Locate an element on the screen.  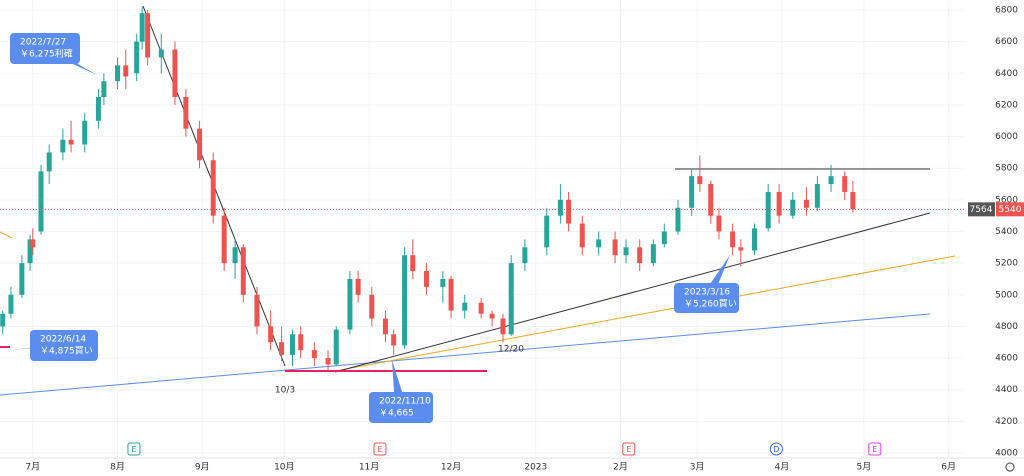
x-tick-label: 6月 is located at coordinates (948, 467).